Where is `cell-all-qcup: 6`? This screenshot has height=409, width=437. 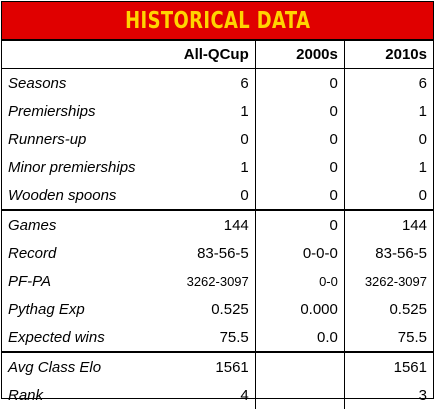 cell-all-qcup: 6 is located at coordinates (244, 83).